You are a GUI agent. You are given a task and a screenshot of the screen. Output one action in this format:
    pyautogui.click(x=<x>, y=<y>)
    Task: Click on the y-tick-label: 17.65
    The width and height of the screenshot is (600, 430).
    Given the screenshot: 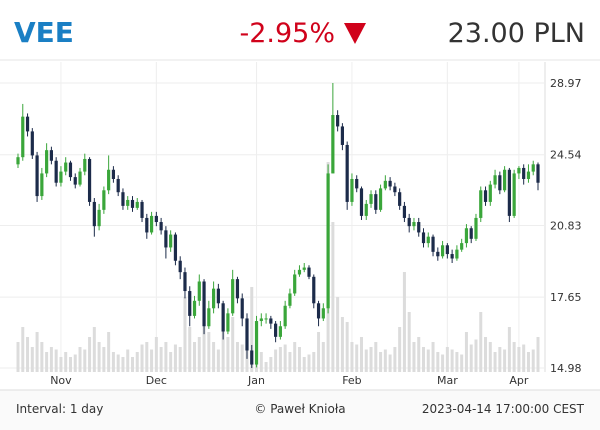 What is the action you would take?
    pyautogui.click(x=566, y=297)
    